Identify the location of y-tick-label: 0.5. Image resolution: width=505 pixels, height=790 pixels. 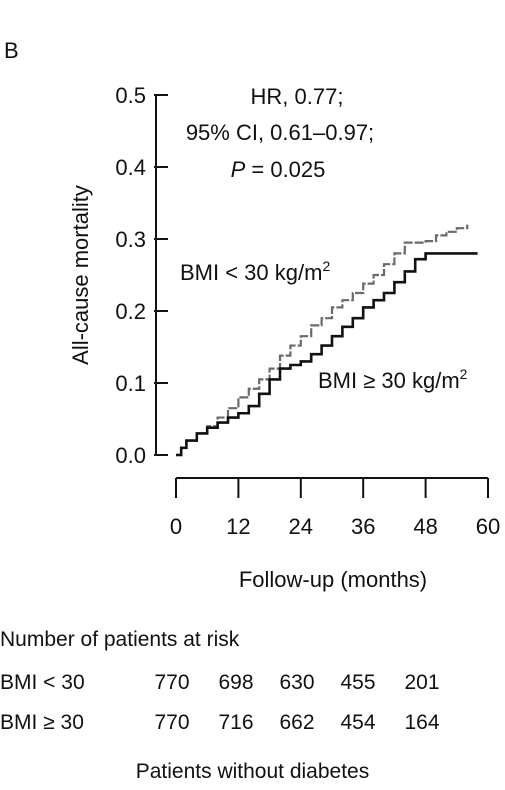
(130, 95).